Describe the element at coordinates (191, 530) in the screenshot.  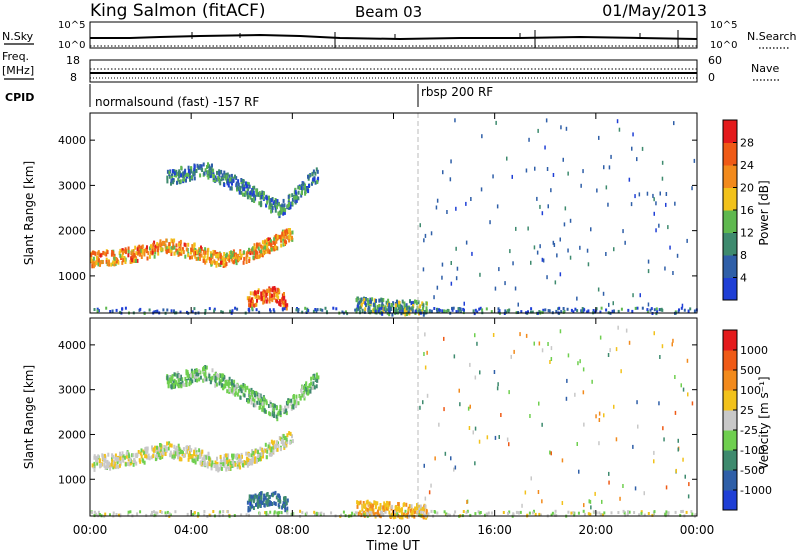
I see `x-tick-label: 04:00` at that location.